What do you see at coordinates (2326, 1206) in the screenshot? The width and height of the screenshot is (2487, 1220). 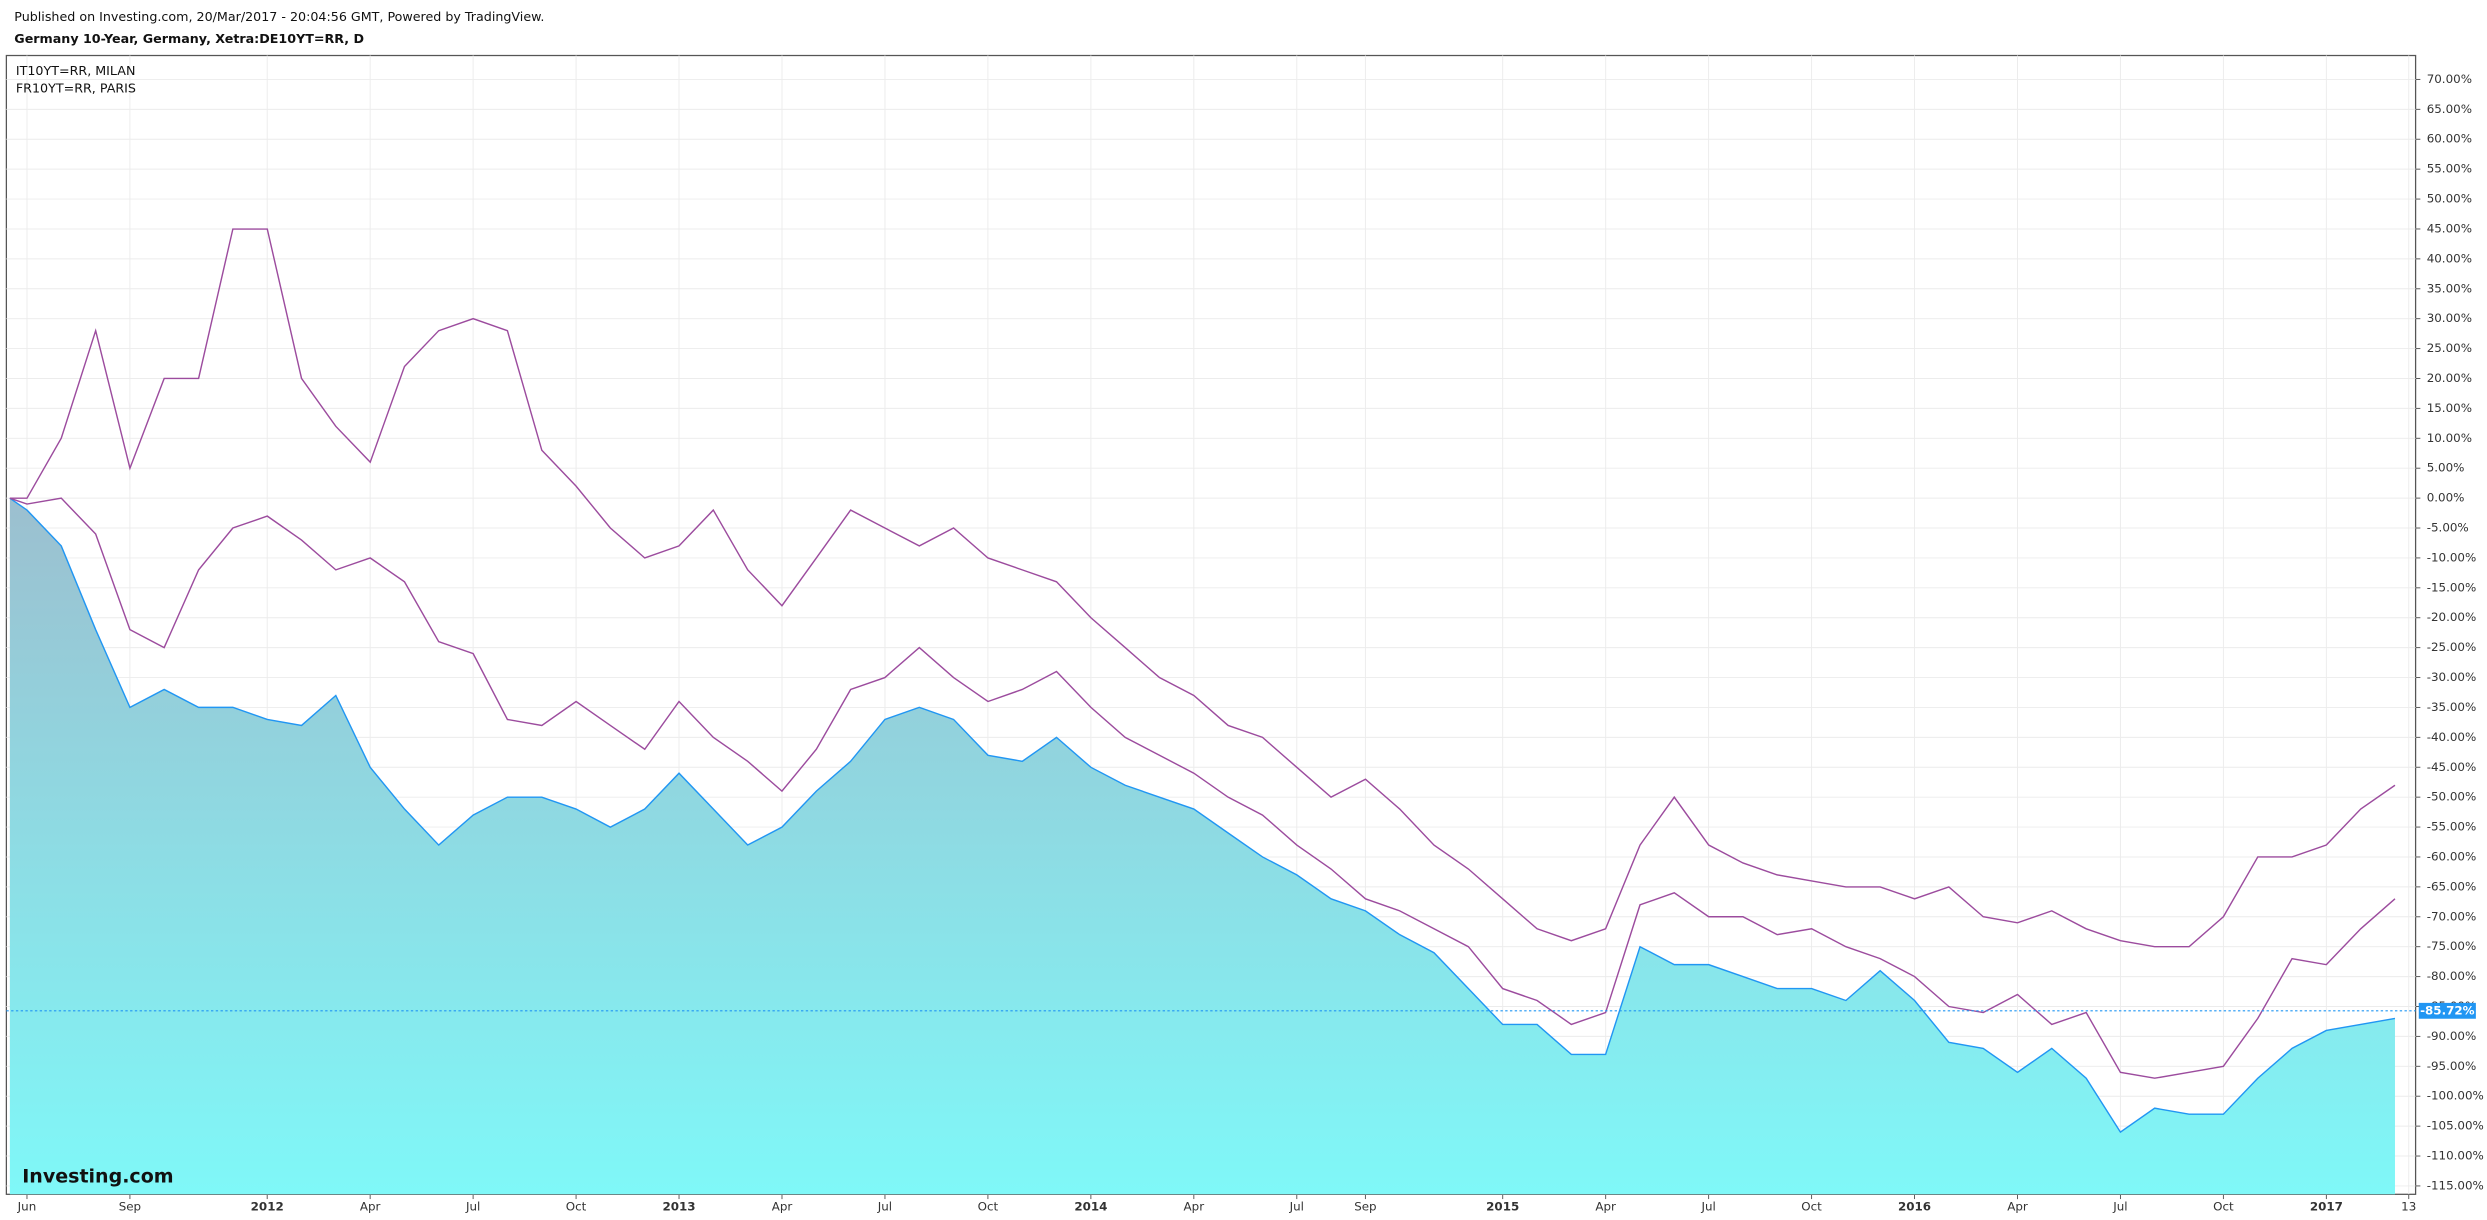 I see `x-tick-label: 2017` at bounding box center [2326, 1206].